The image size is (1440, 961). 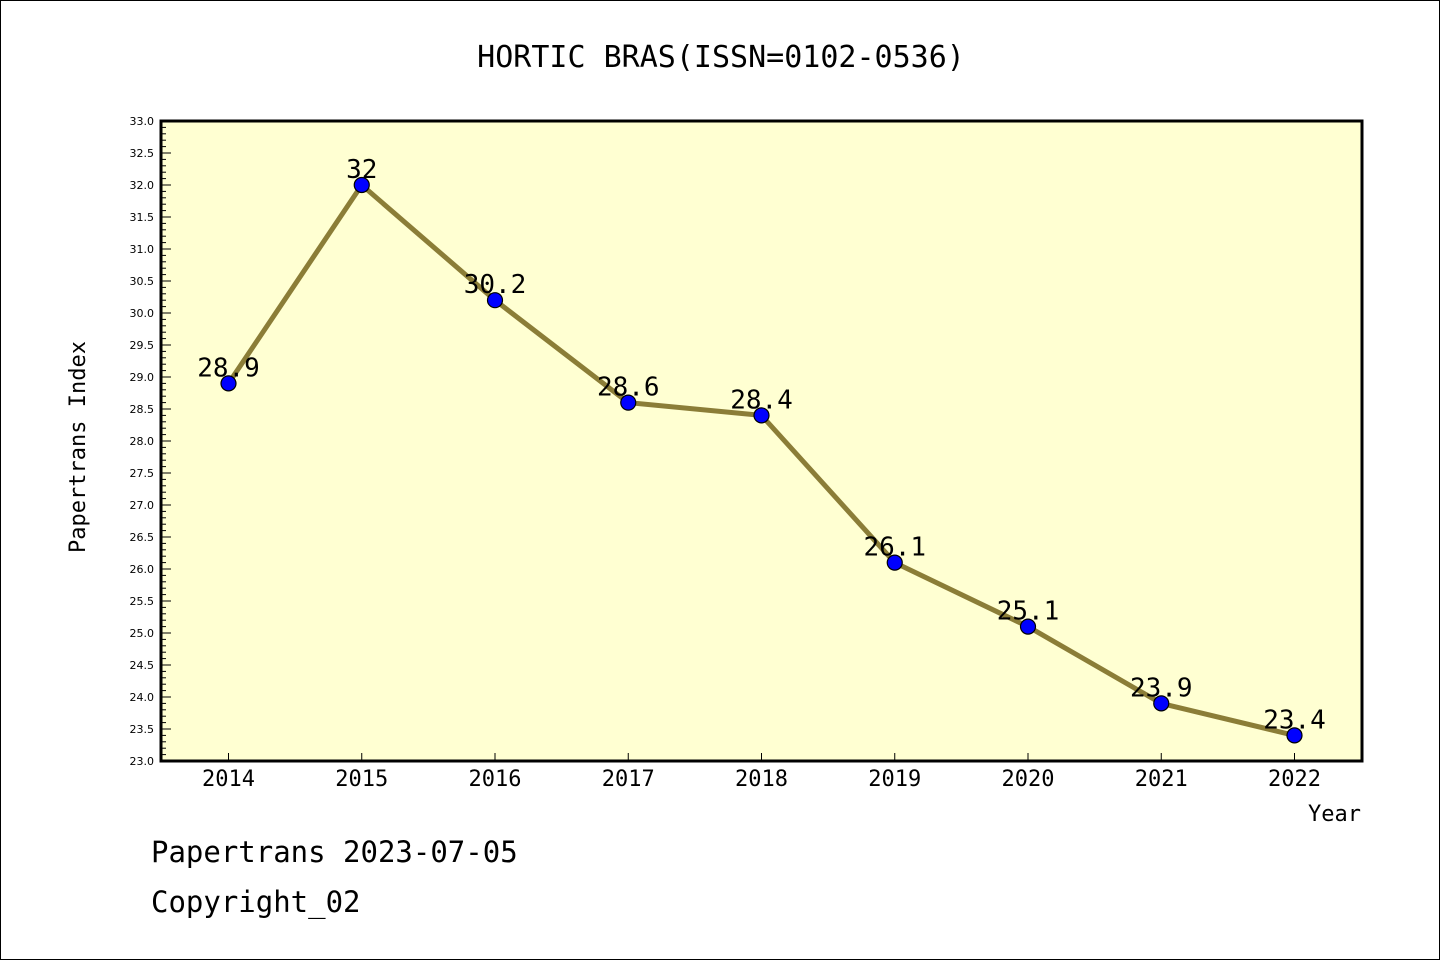 I want to click on y-tick-label: 29.0, so click(x=142, y=377).